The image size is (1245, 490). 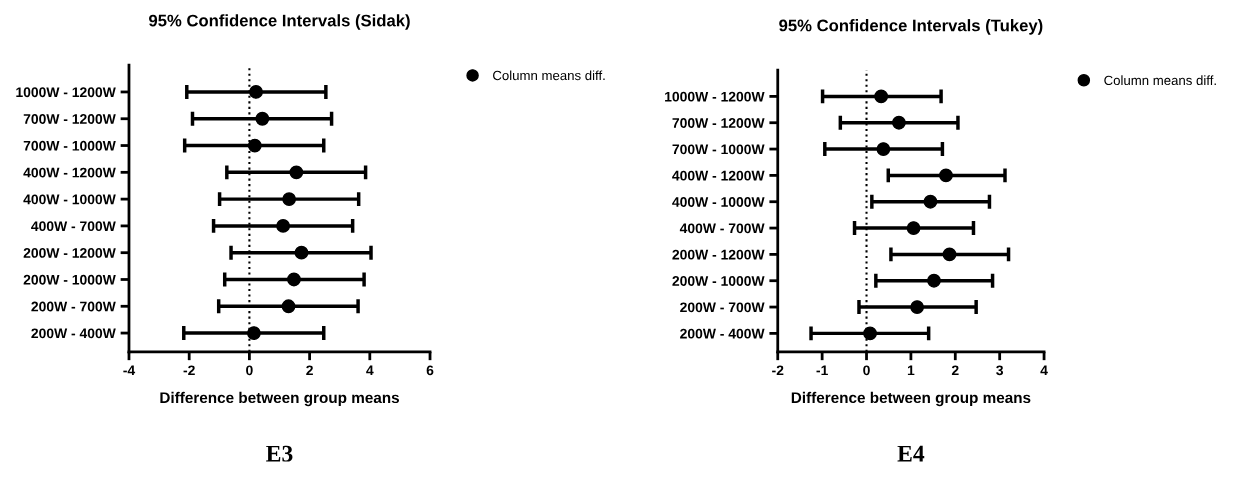 I want to click on x-tick-label: 6, so click(x=430, y=370).